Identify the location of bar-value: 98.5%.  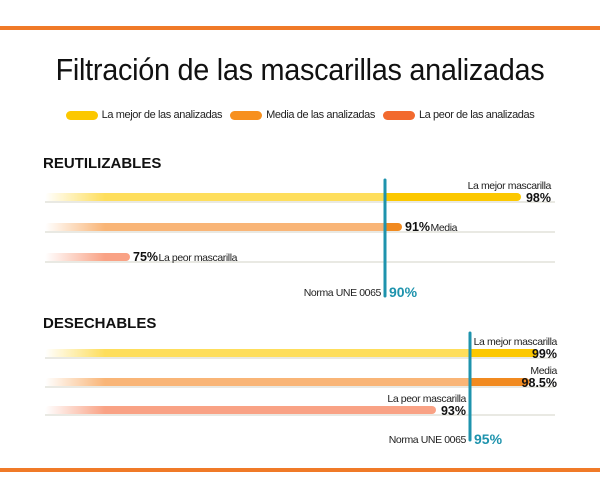
(539, 383).